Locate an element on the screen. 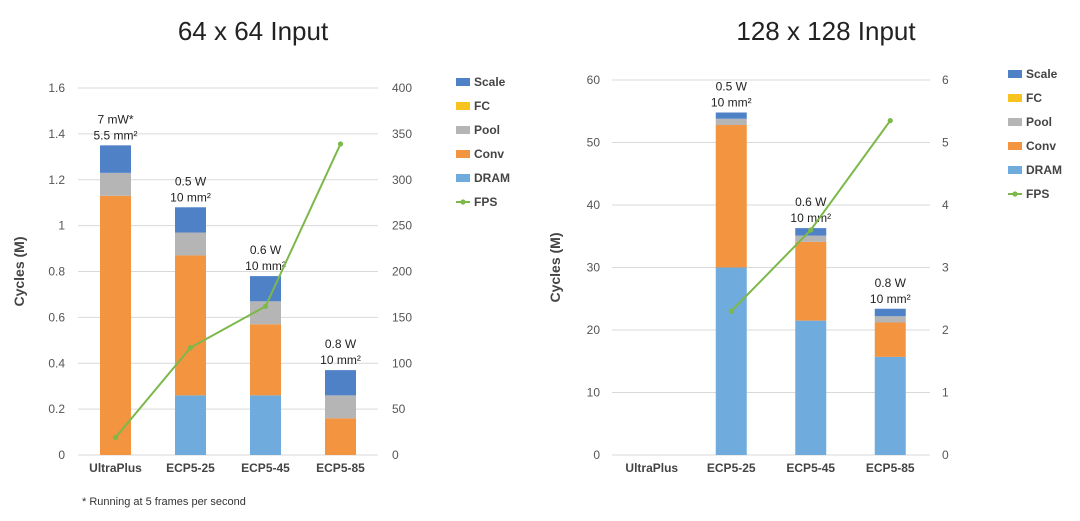  y2-tick-label: 1 is located at coordinates (945, 393).